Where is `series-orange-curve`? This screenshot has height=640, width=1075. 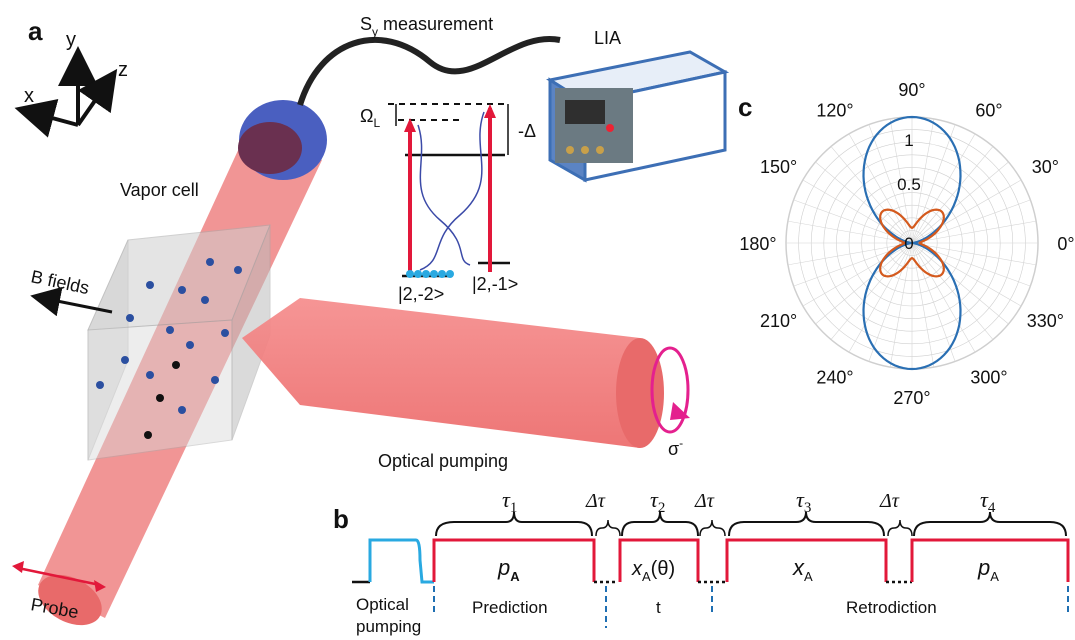 series-orange-curve is located at coordinates (912, 243).